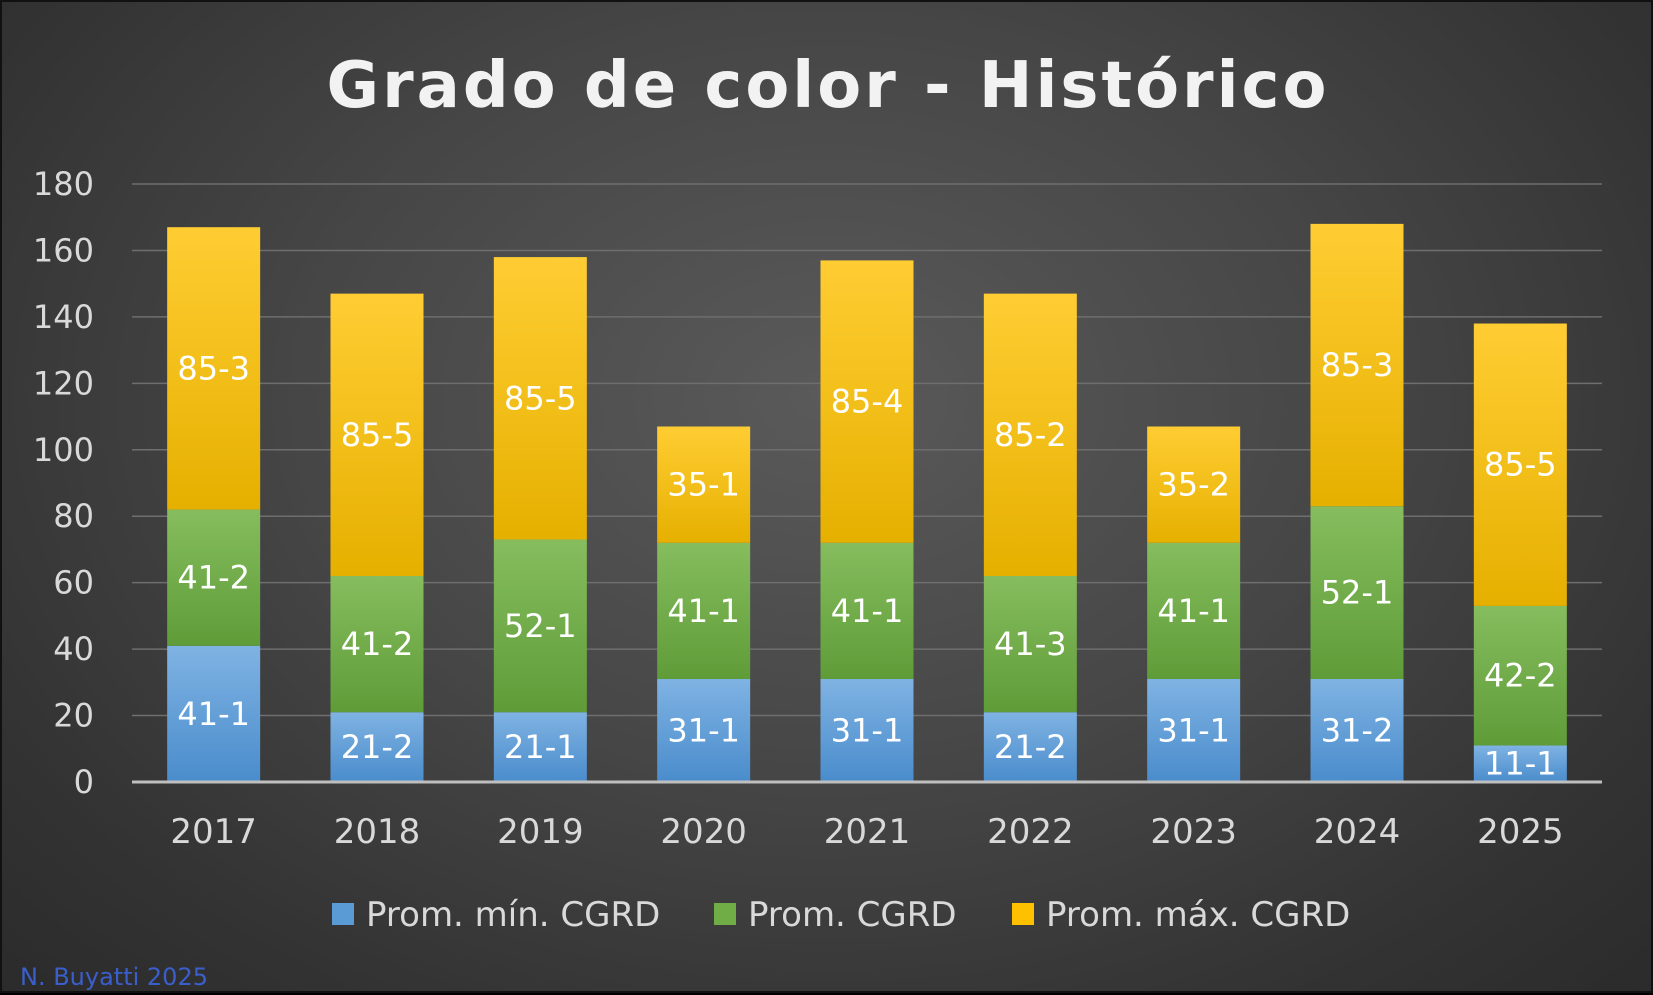 This screenshot has width=1653, height=995. Describe the element at coordinates (1030, 832) in the screenshot. I see `x-tick-label: 2022` at that location.